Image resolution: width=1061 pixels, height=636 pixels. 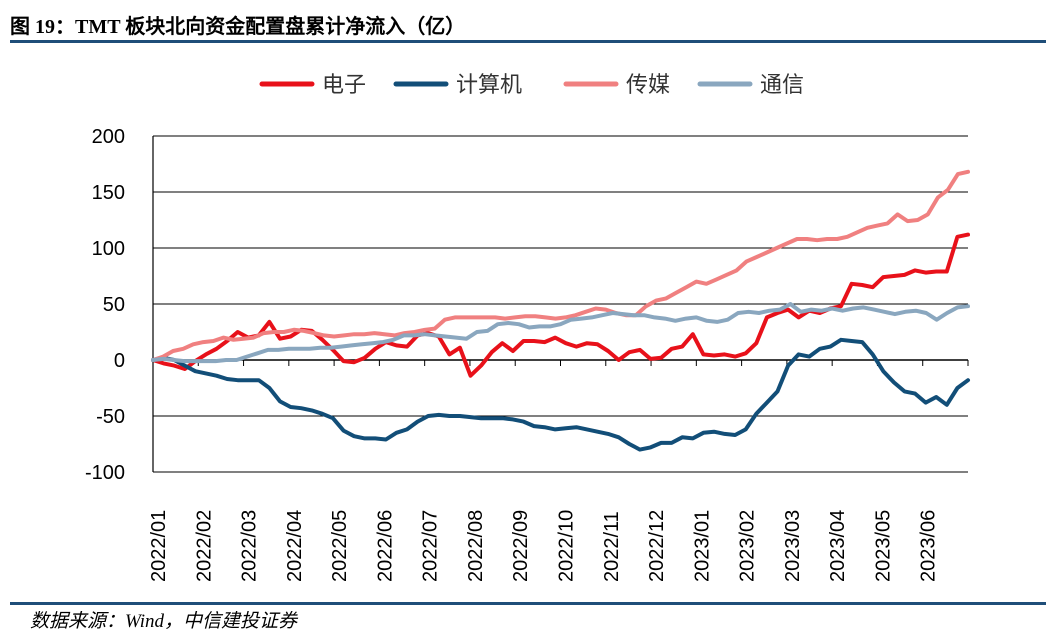 What do you see at coordinates (648, 85) in the screenshot?
I see `legend-label-2: 传媒` at bounding box center [648, 85].